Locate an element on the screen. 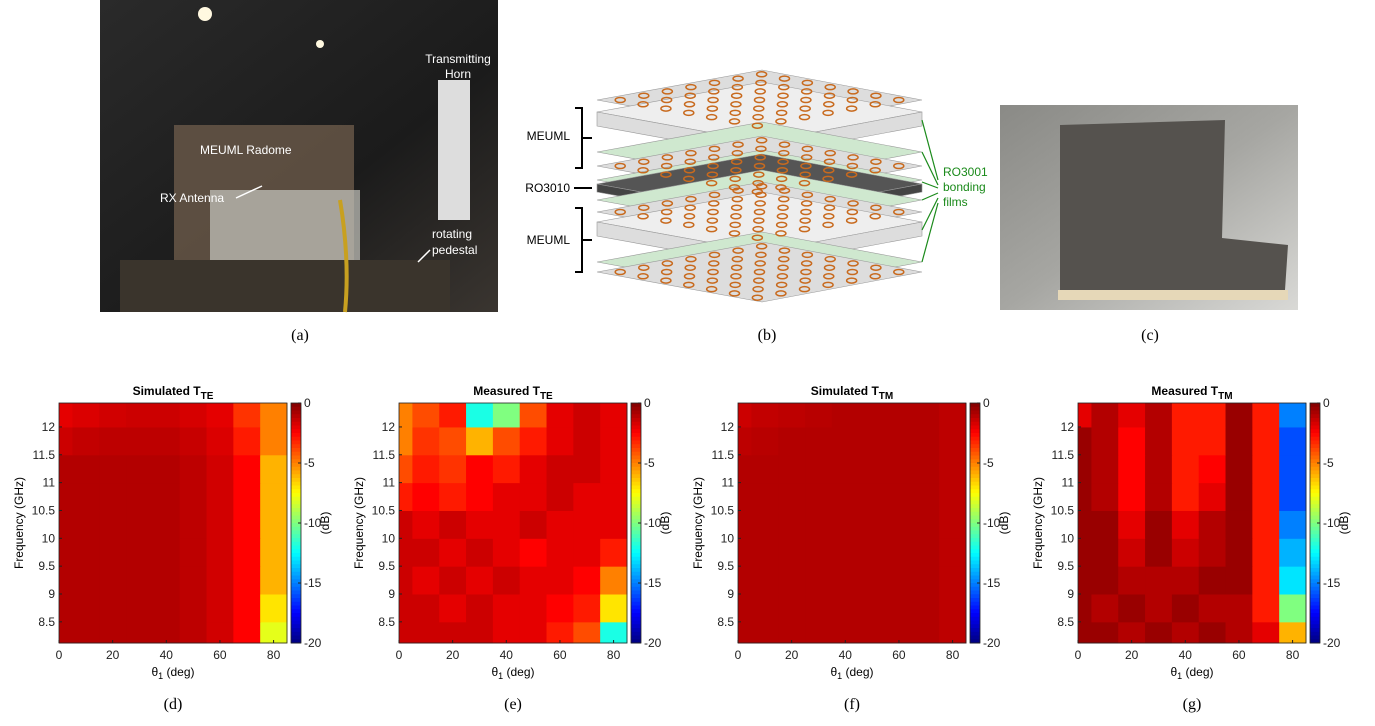  colorbar-tick-label: -15 is located at coordinates (992, 583).